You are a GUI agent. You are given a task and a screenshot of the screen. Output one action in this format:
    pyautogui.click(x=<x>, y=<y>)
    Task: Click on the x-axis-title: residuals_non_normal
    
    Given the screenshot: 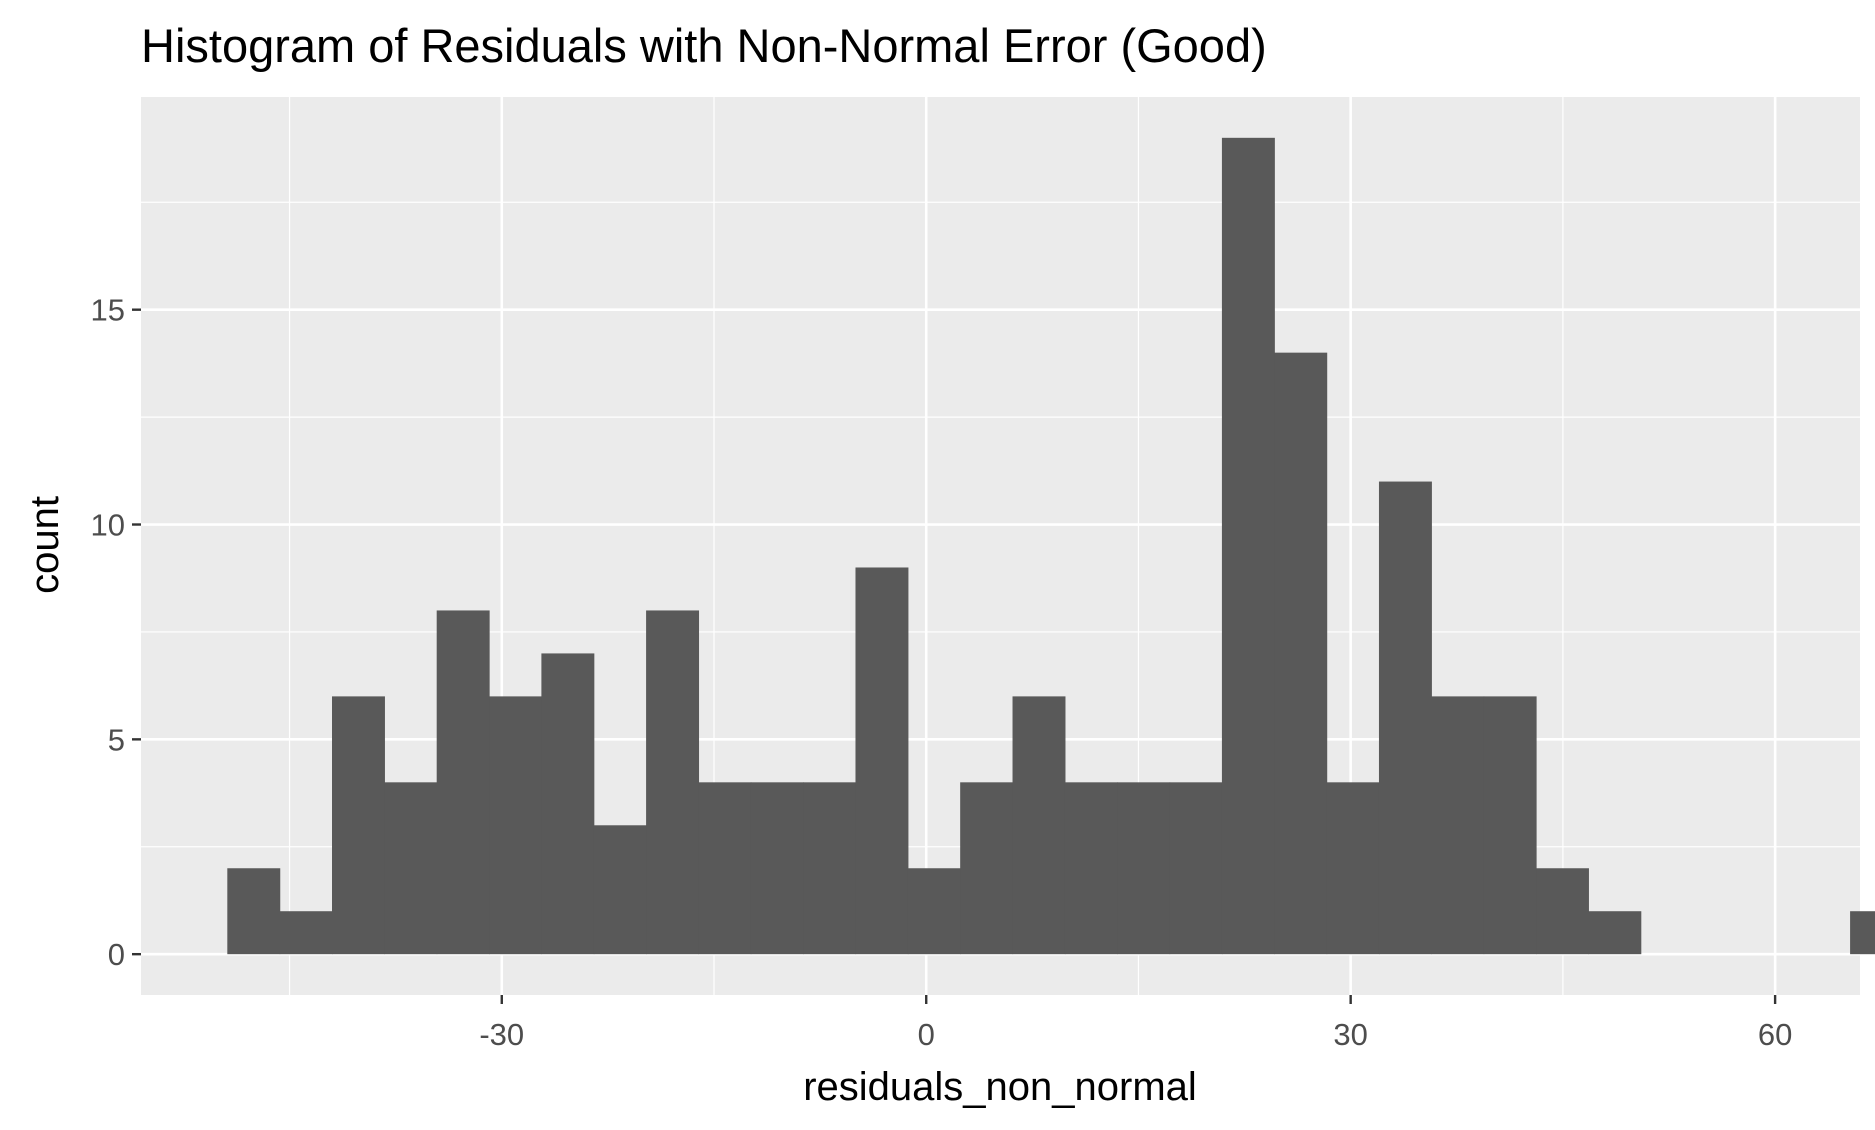 What is the action you would take?
    pyautogui.click(x=1000, y=1087)
    